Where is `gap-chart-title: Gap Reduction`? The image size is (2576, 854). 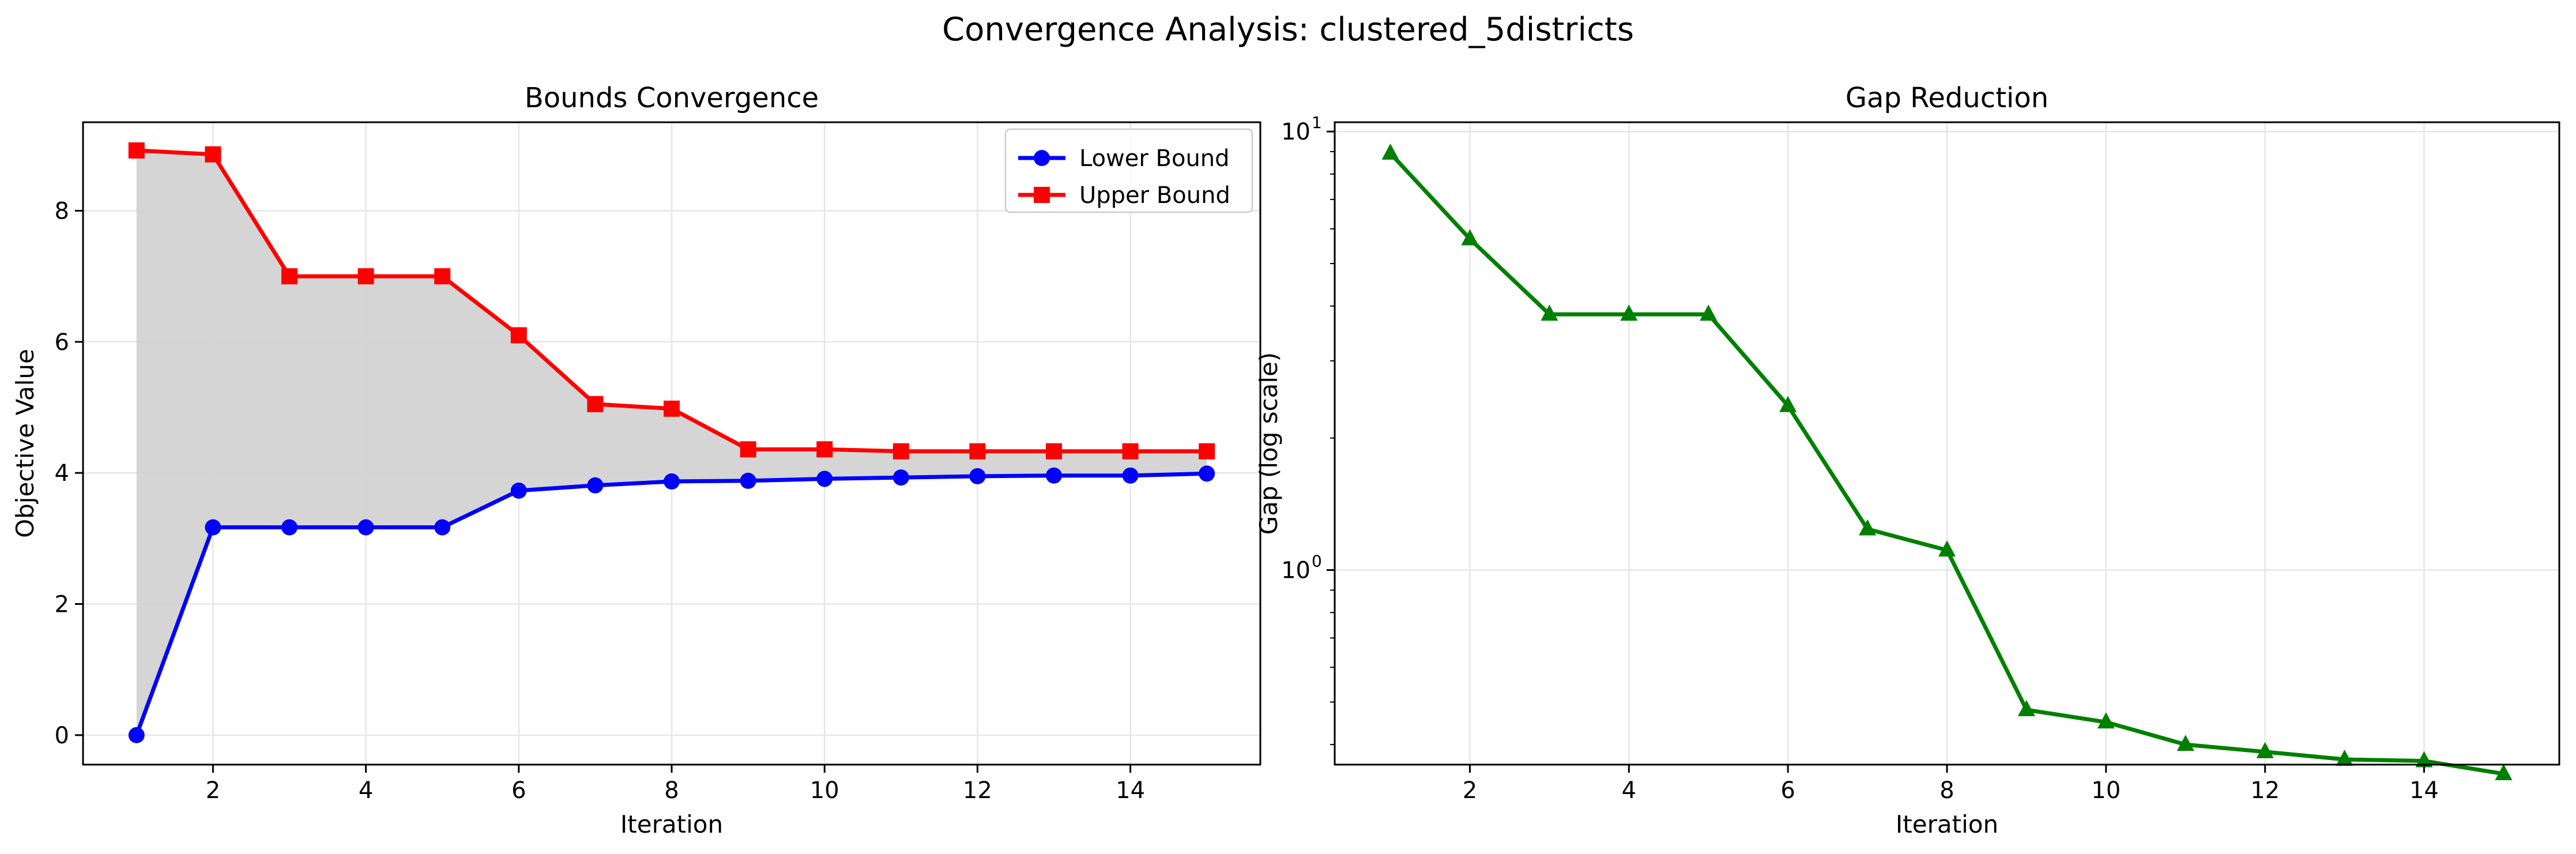 gap-chart-title: Gap Reduction is located at coordinates (1947, 98).